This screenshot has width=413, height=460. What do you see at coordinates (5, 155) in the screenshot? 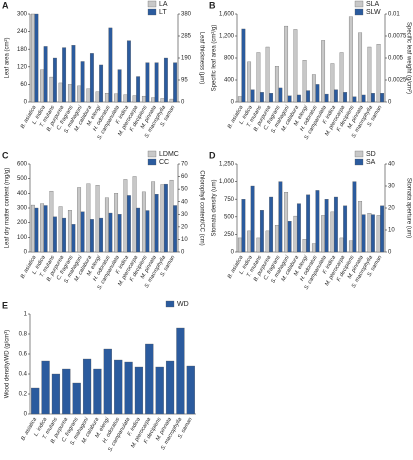
I see `panel-label: C` at bounding box center [5, 155].